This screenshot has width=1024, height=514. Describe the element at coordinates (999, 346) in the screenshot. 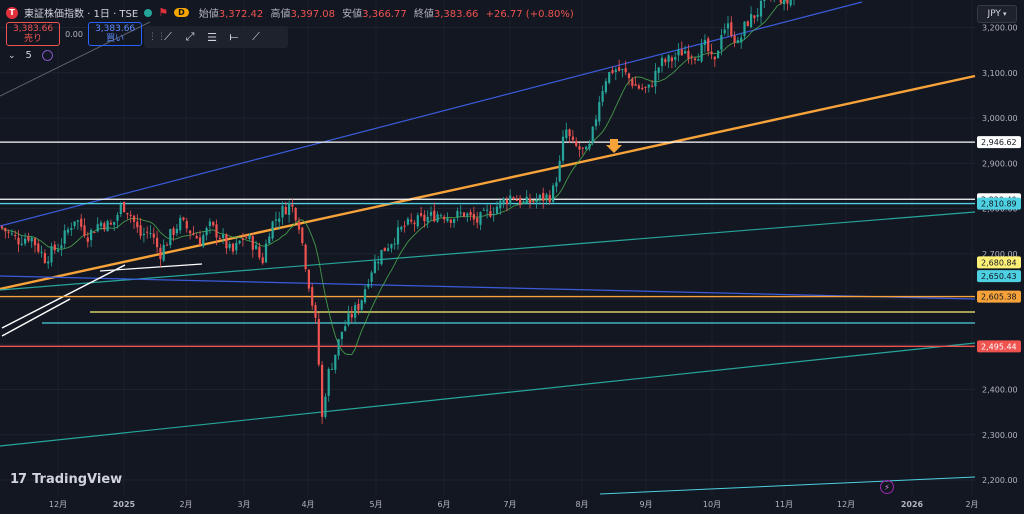

I see `level-price-label: 2,495.44` at that location.